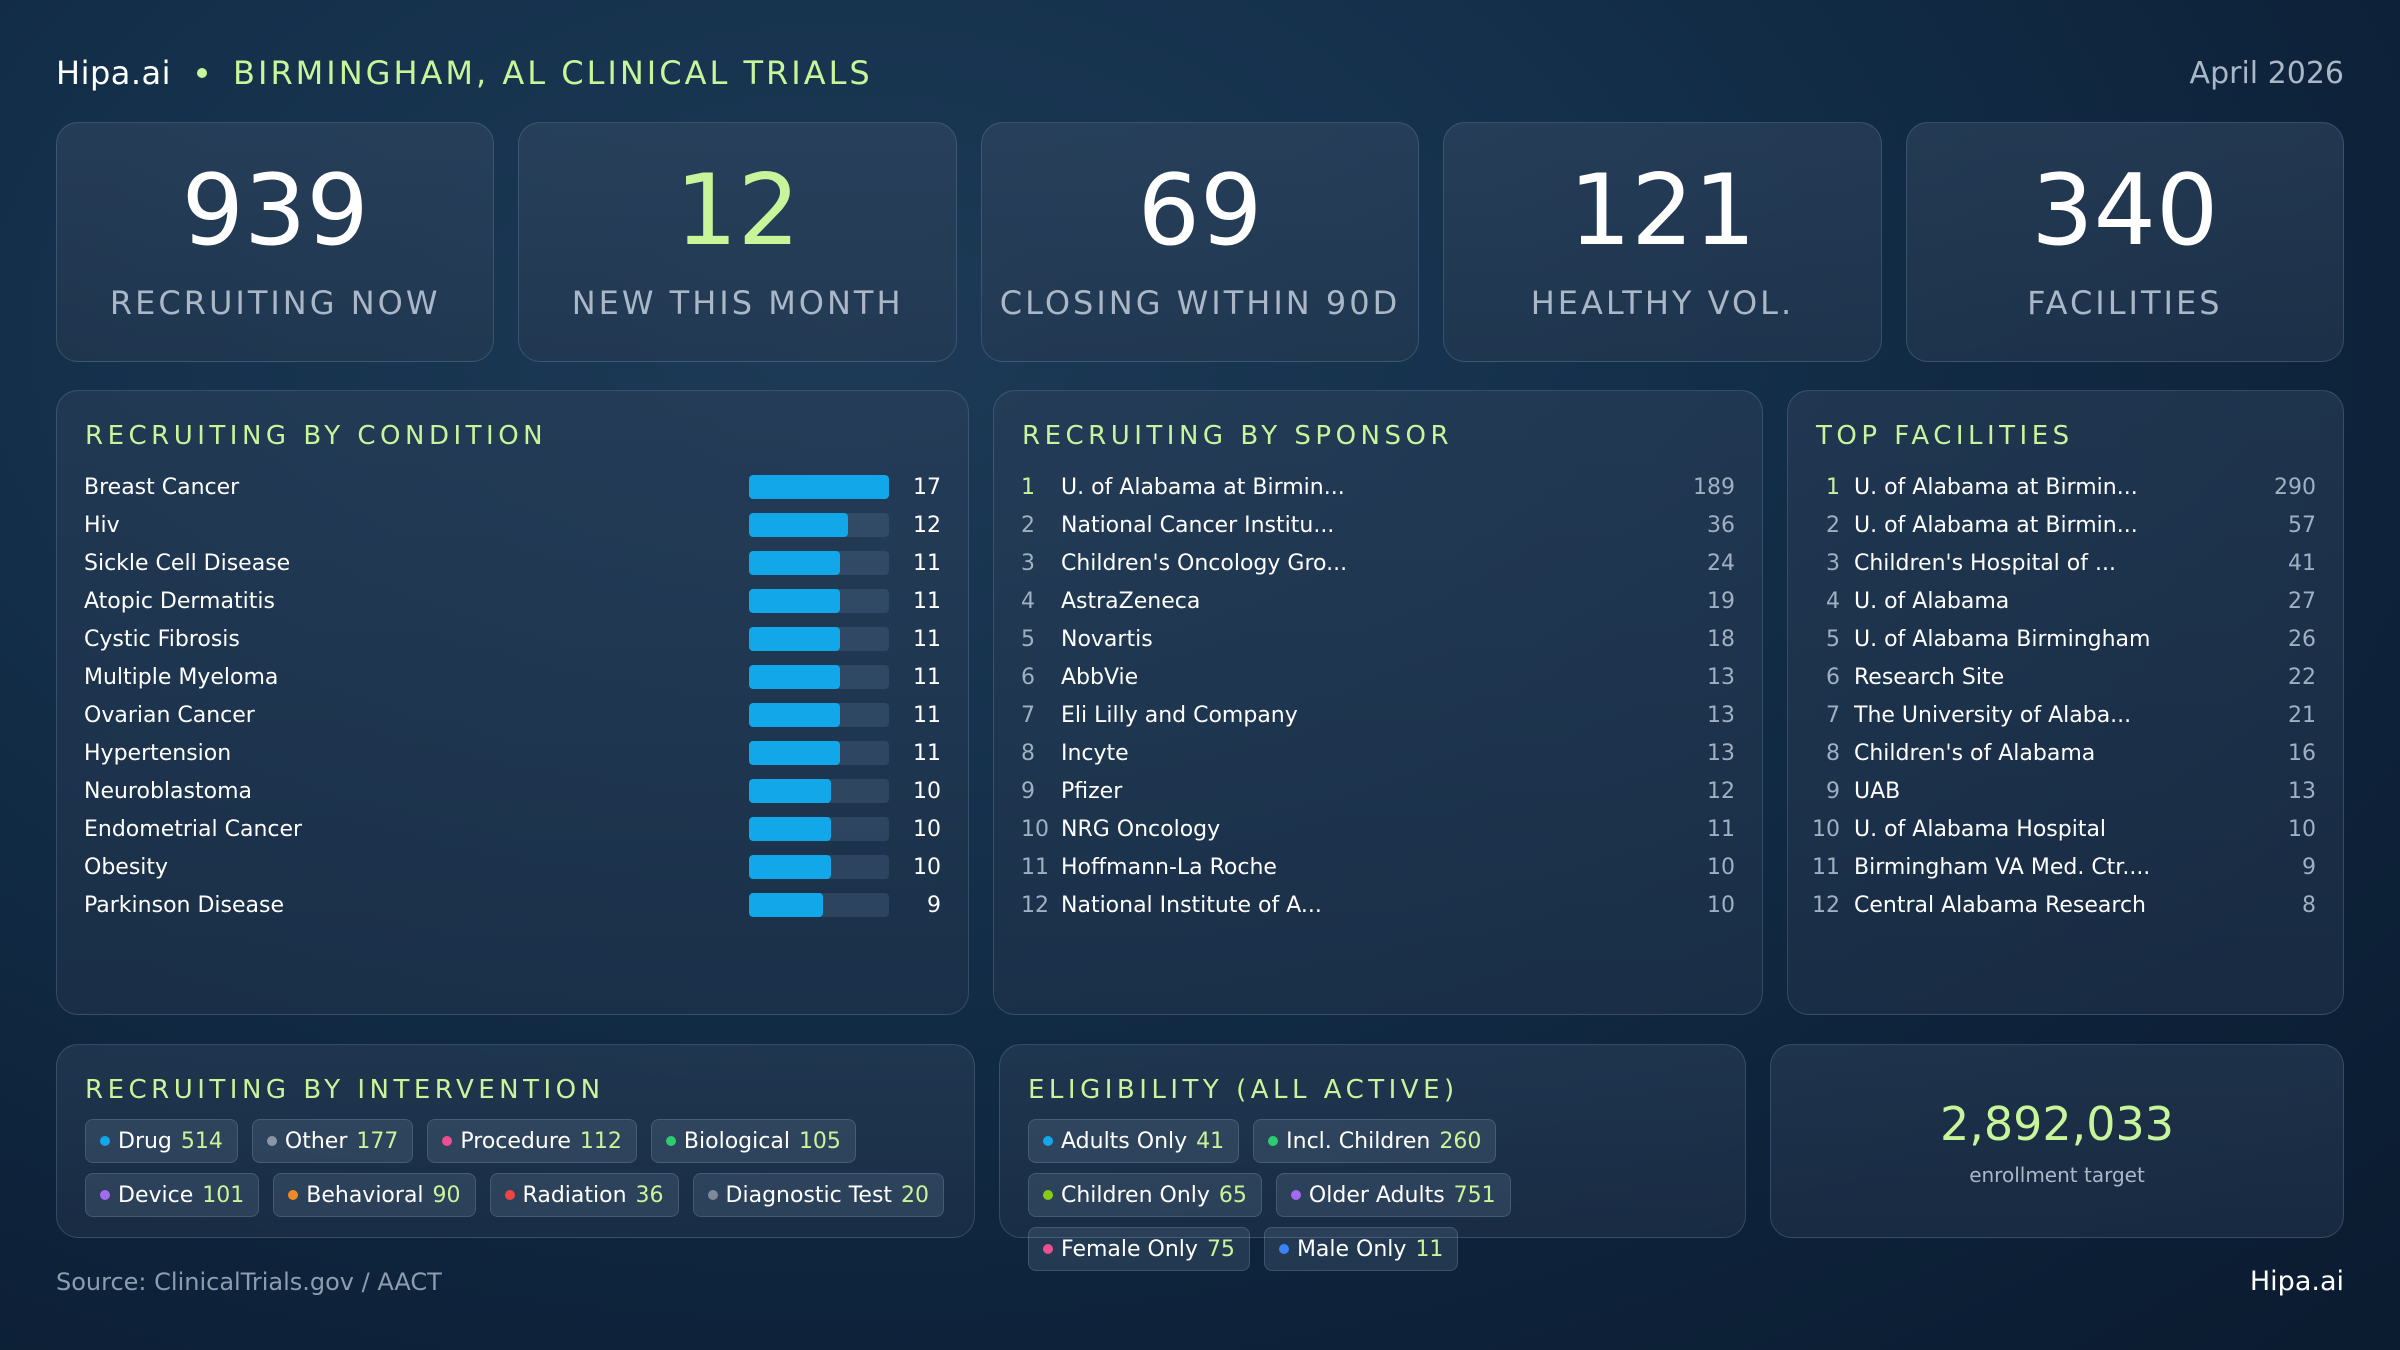 The image size is (2400, 1350). Describe the element at coordinates (584, 1195) in the screenshot. I see `intervention-chip: Radiation 36` at that location.